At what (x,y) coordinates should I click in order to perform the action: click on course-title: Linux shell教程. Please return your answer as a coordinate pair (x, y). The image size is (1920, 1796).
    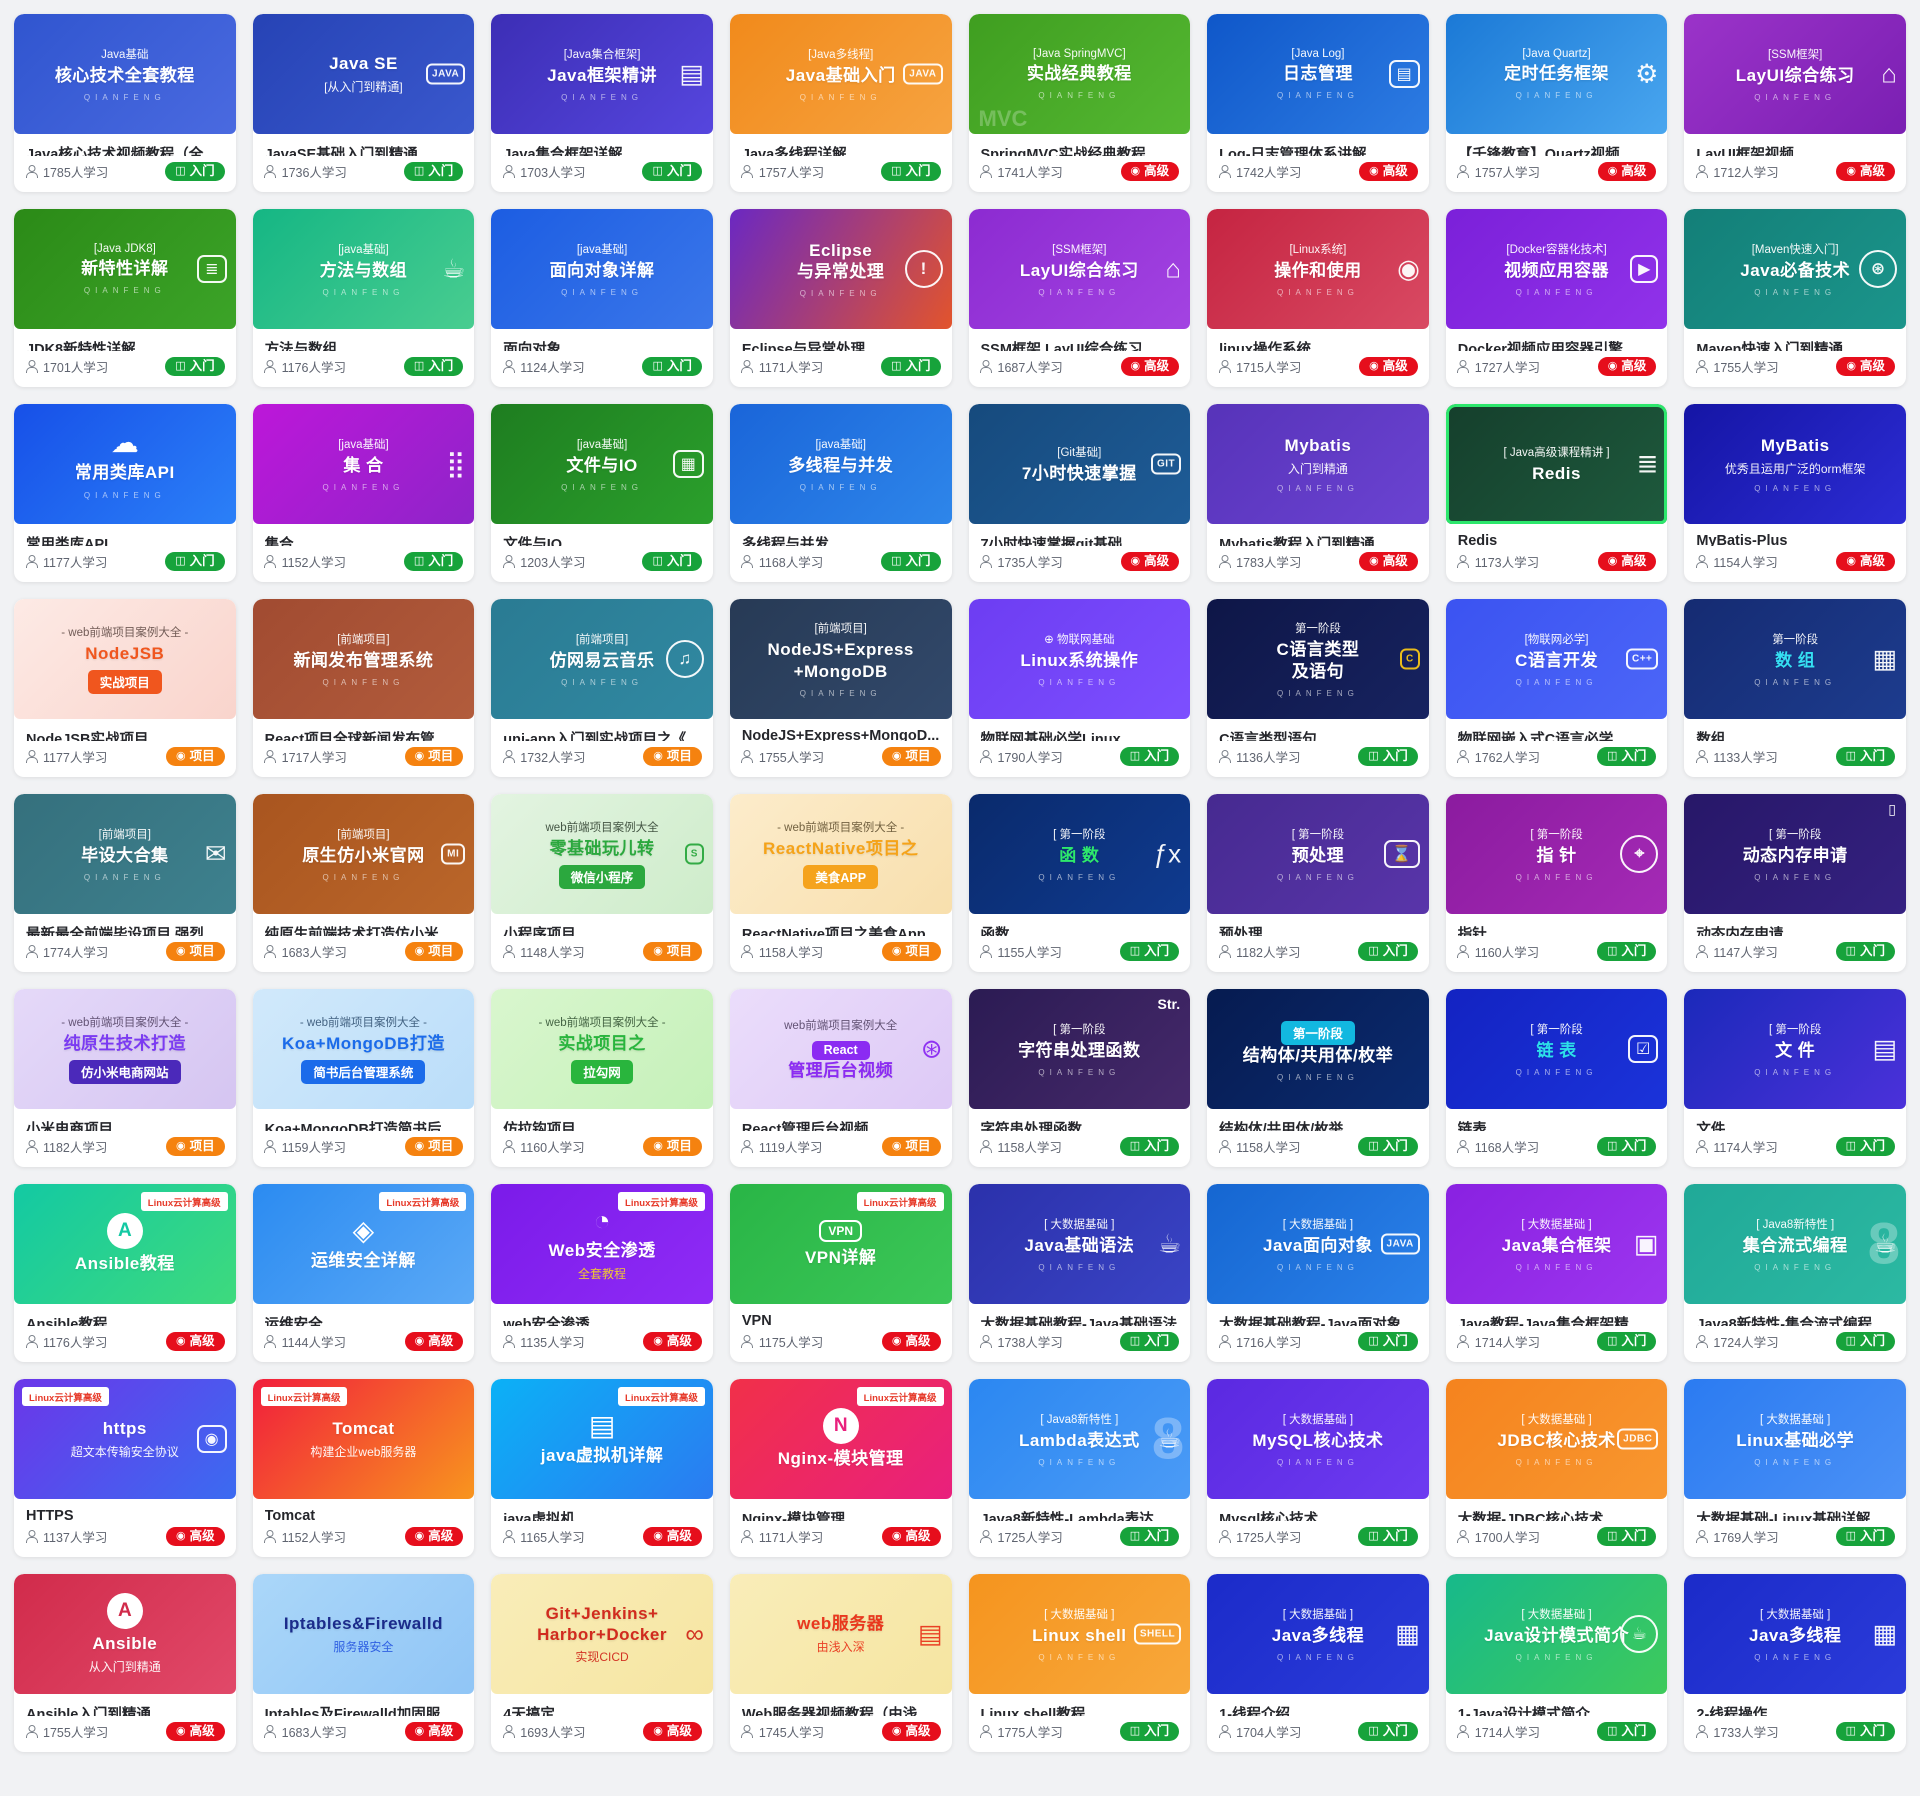
    Looking at the image, I should click on (1033, 1711).